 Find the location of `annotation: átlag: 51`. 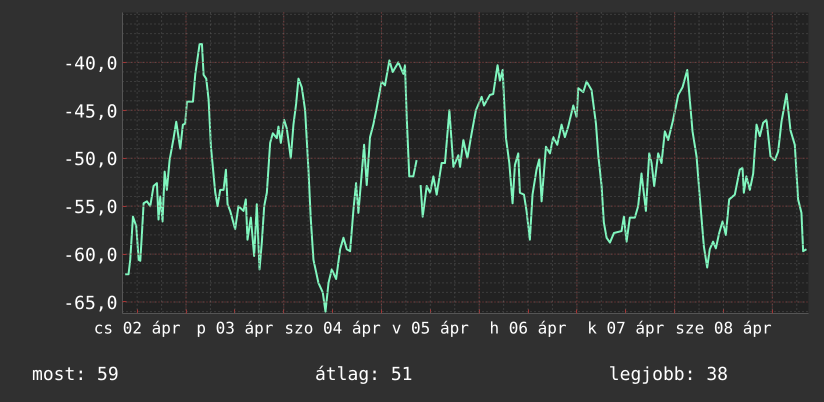

annotation: átlag: 51 is located at coordinates (363, 375).